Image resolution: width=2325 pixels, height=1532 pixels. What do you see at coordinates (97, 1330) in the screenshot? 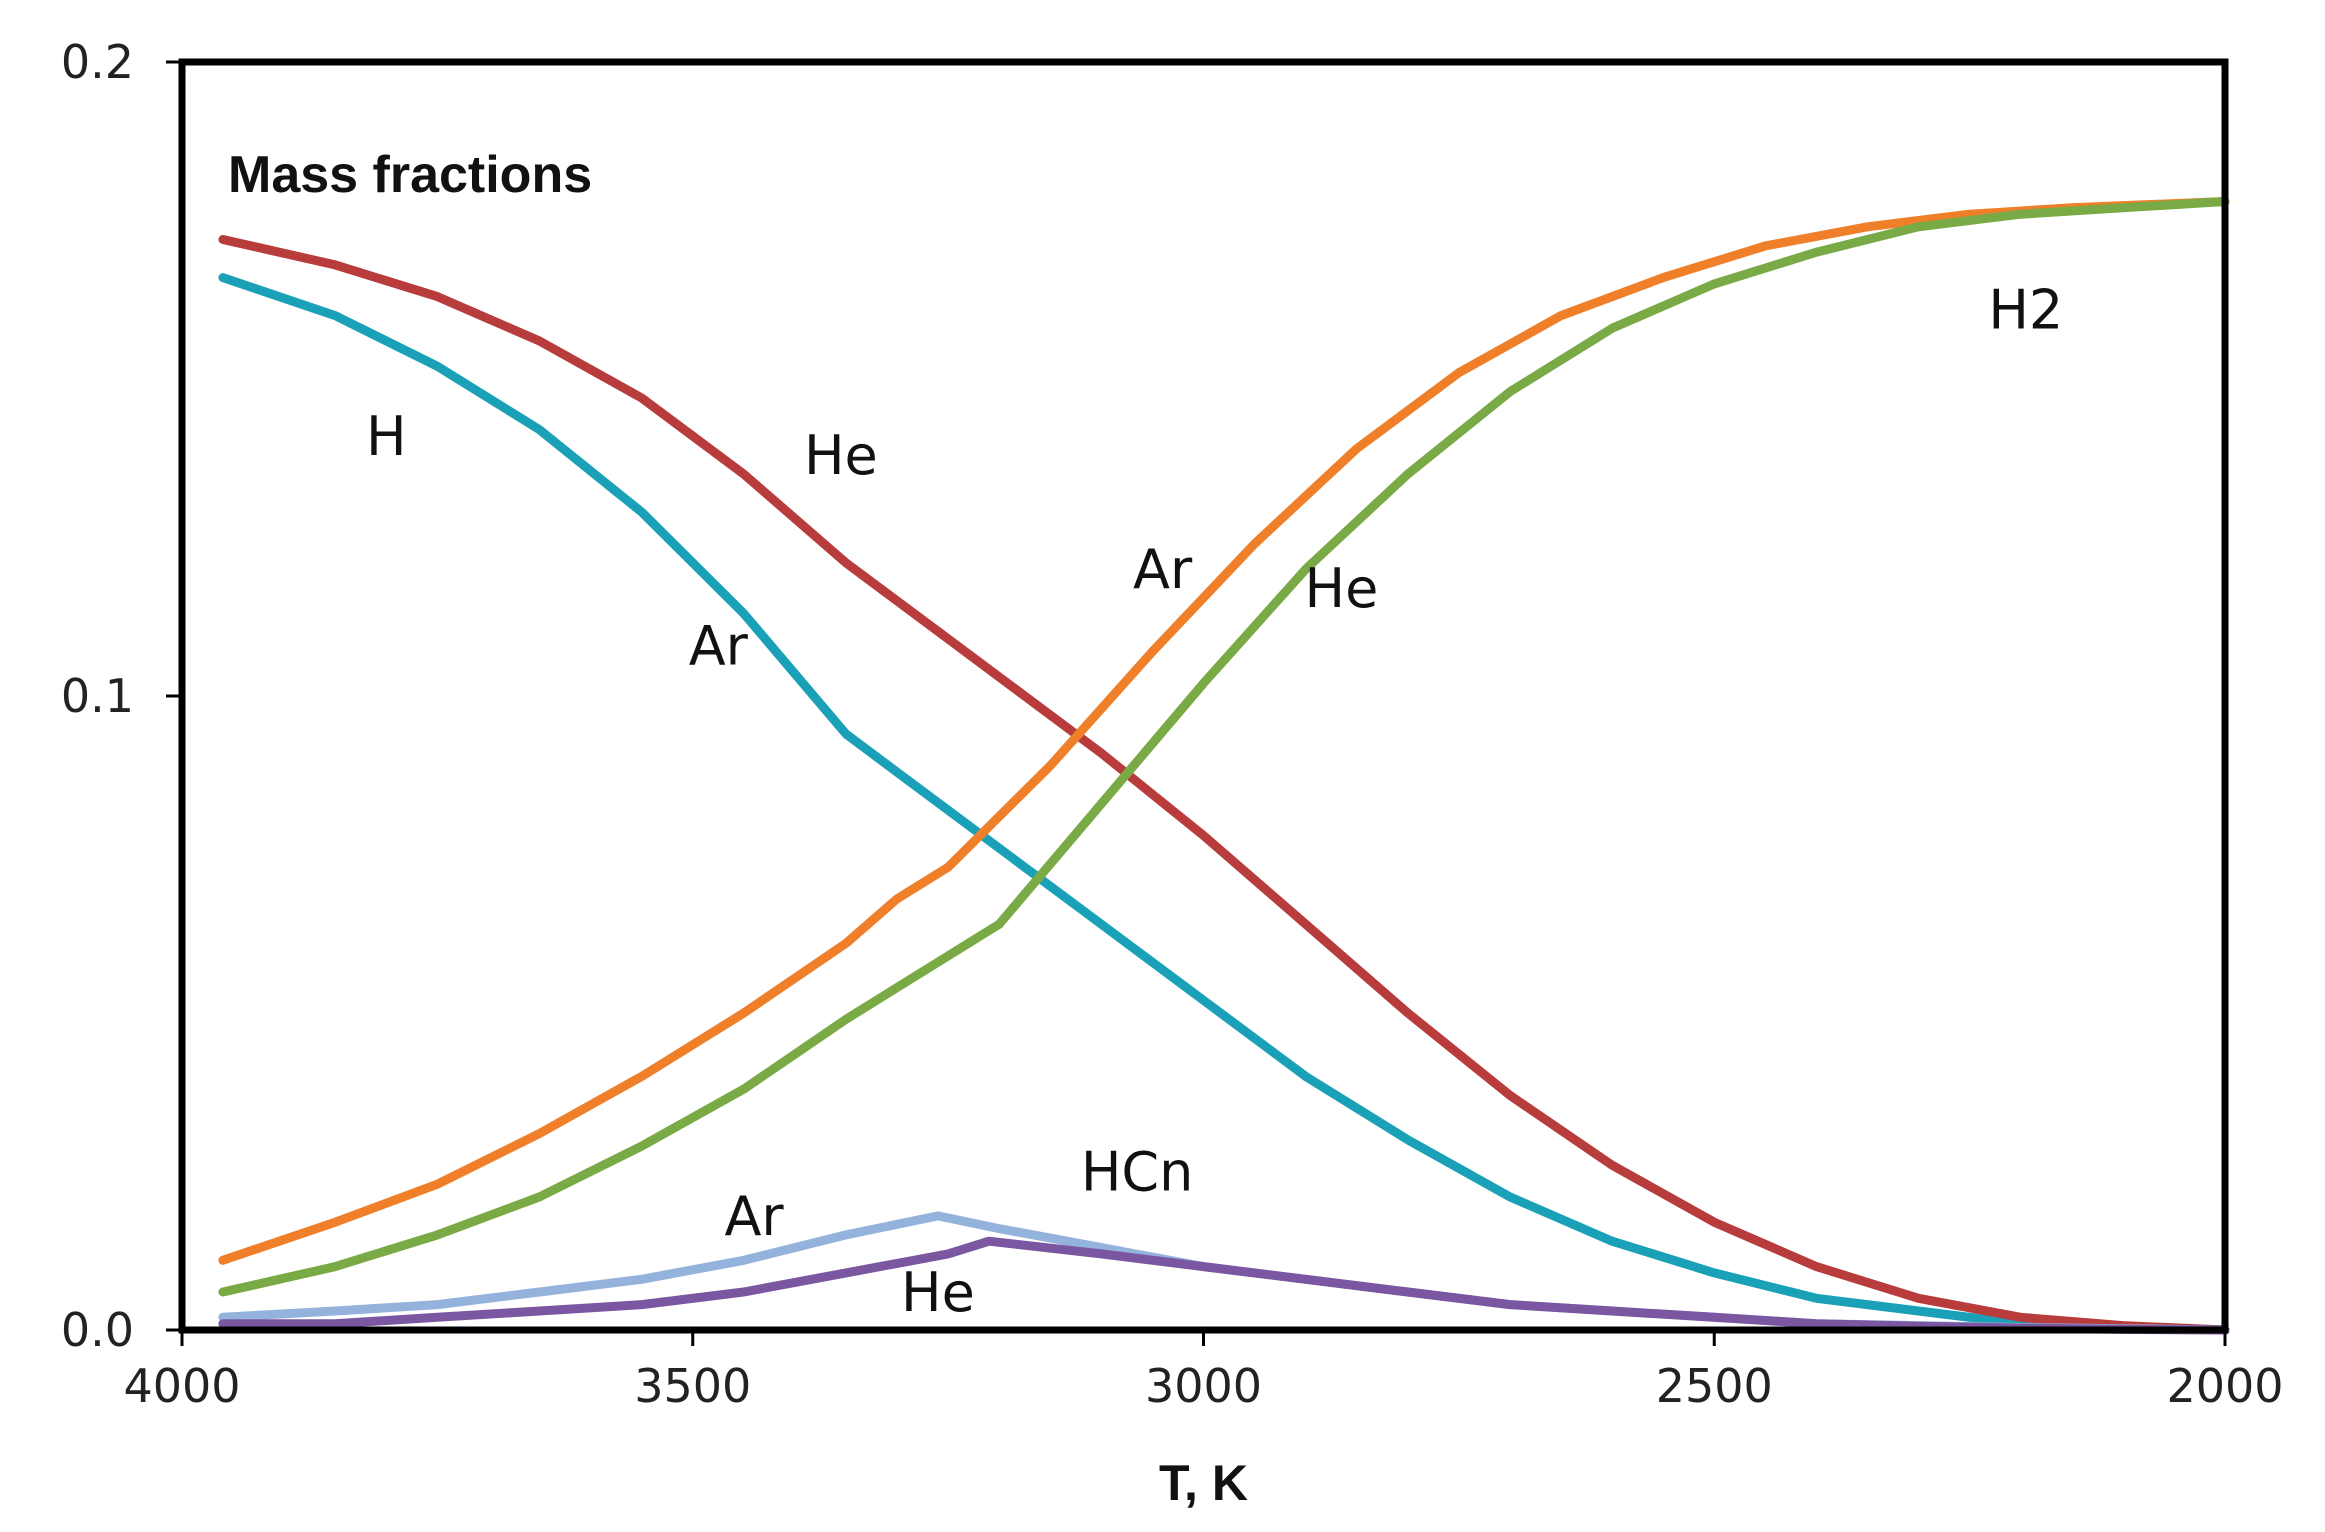
I see `y-tick-label: 0.0` at bounding box center [97, 1330].